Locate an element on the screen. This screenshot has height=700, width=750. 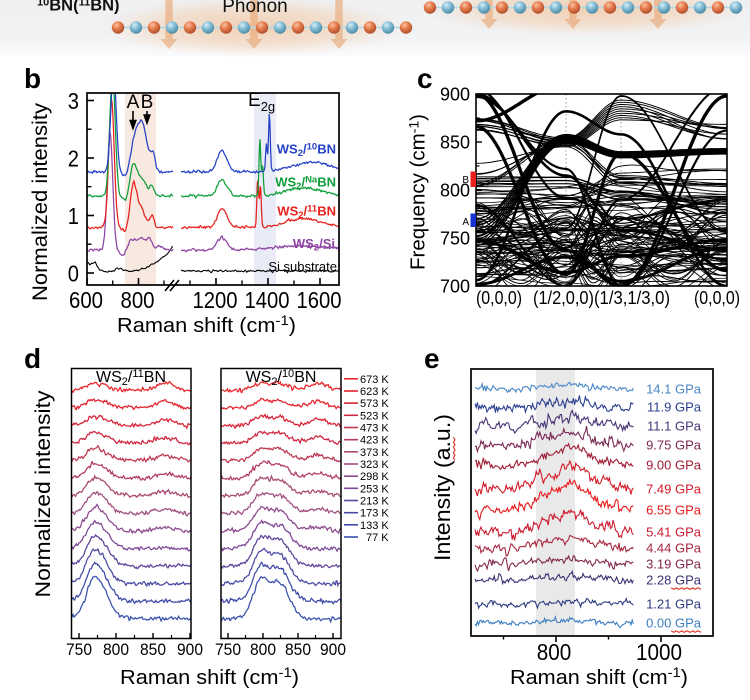
svg-text: 600 is located at coordinates (86, 300).